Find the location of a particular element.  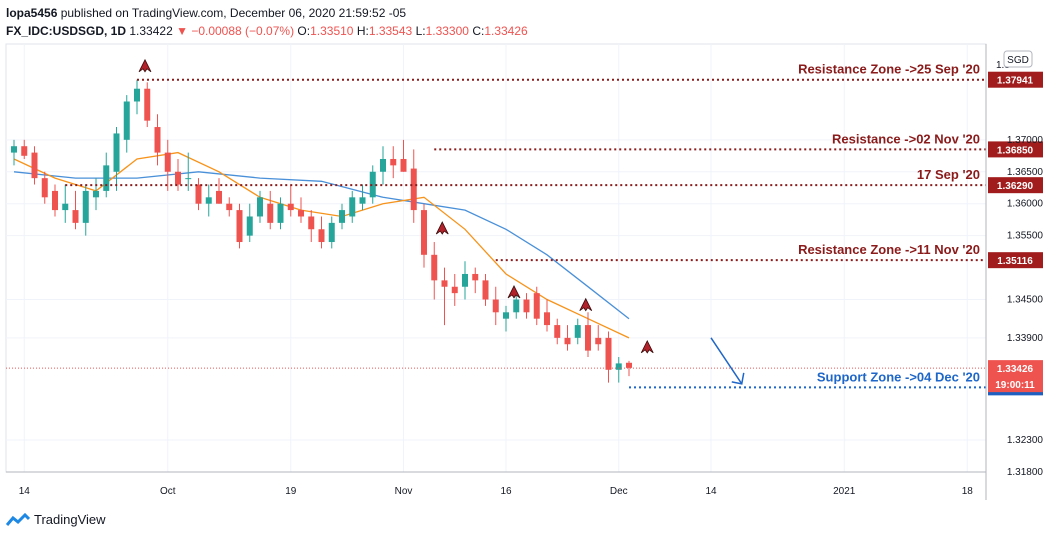

y-tick-label: 1.34500 is located at coordinates (1025, 300).